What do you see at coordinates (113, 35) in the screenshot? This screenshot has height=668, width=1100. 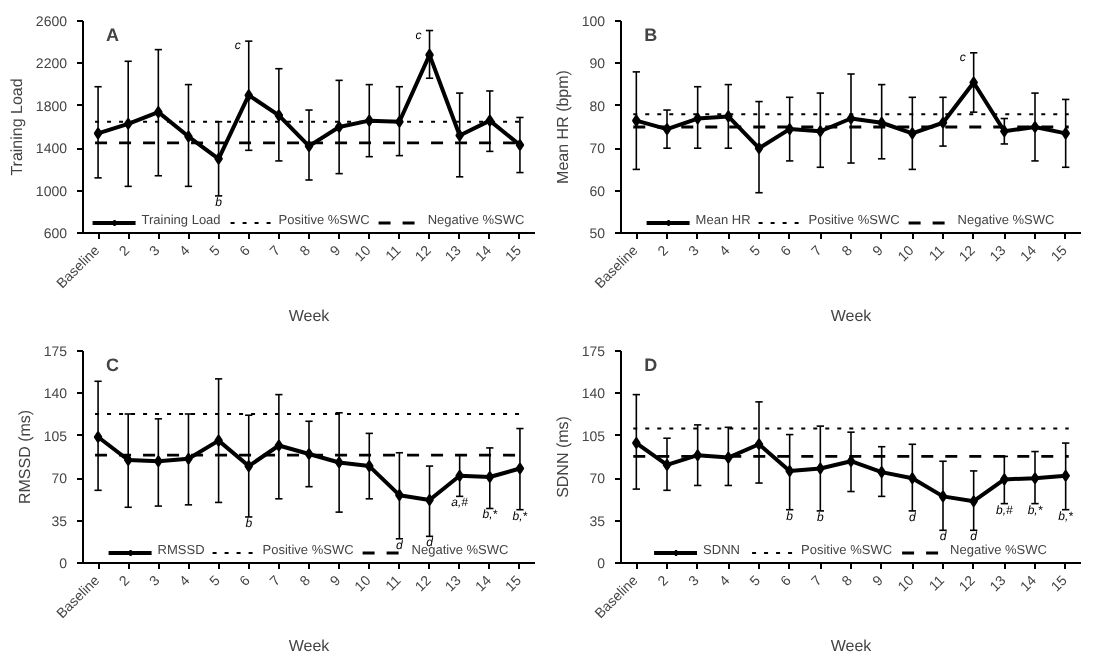 I see `chart-title: A` at bounding box center [113, 35].